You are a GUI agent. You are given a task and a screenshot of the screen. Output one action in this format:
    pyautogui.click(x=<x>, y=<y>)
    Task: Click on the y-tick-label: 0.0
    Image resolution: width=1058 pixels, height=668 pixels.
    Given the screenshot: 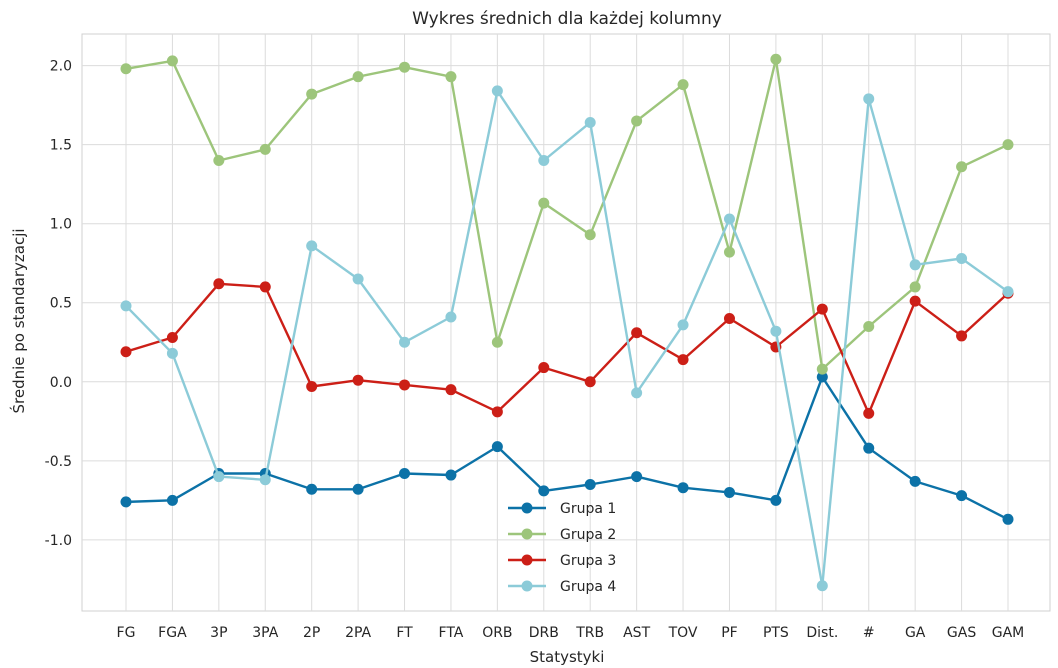 What is the action you would take?
    pyautogui.click(x=61, y=383)
    